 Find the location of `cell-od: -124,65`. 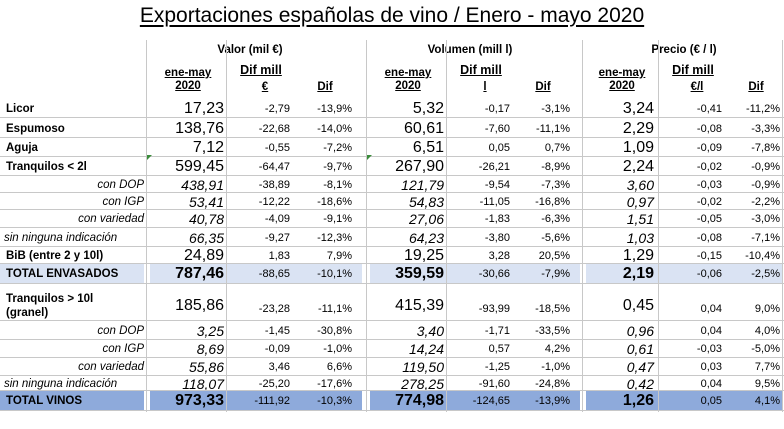

cell-od: -124,65 is located at coordinates (491, 401).